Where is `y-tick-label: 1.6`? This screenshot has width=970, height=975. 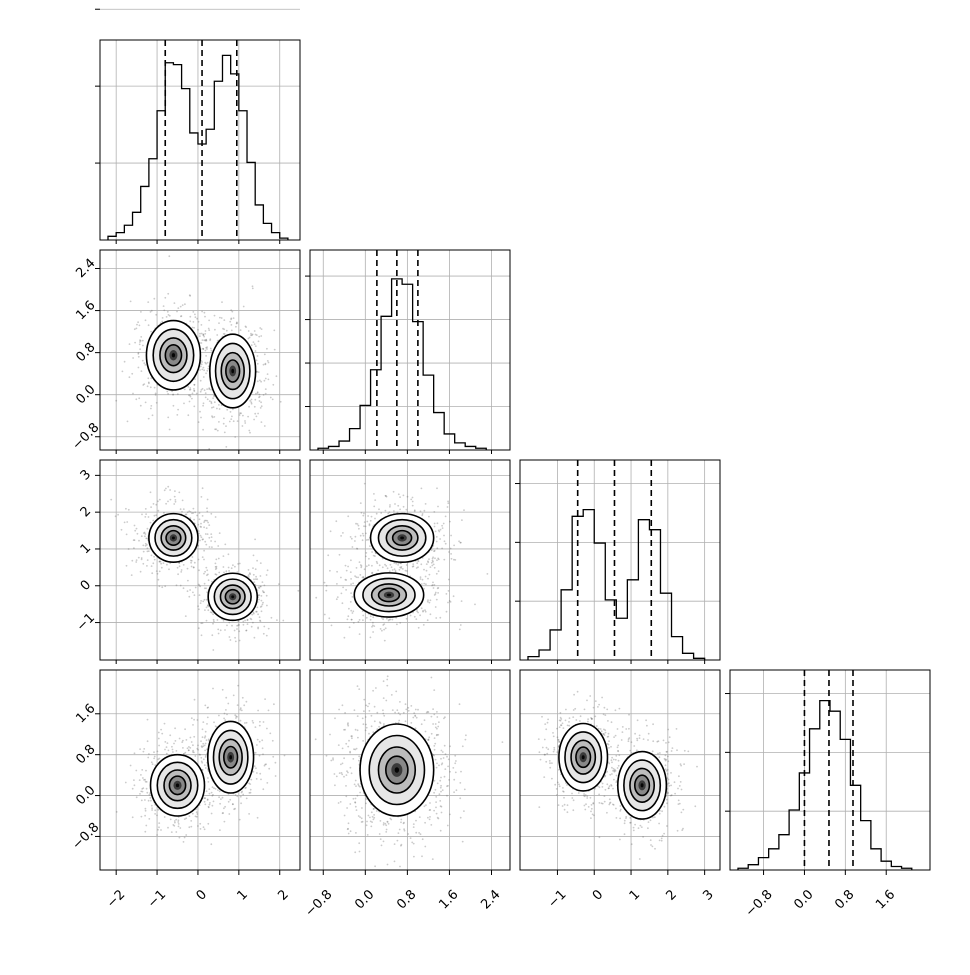
y-tick-label: 1.6 is located at coordinates (85, 713).